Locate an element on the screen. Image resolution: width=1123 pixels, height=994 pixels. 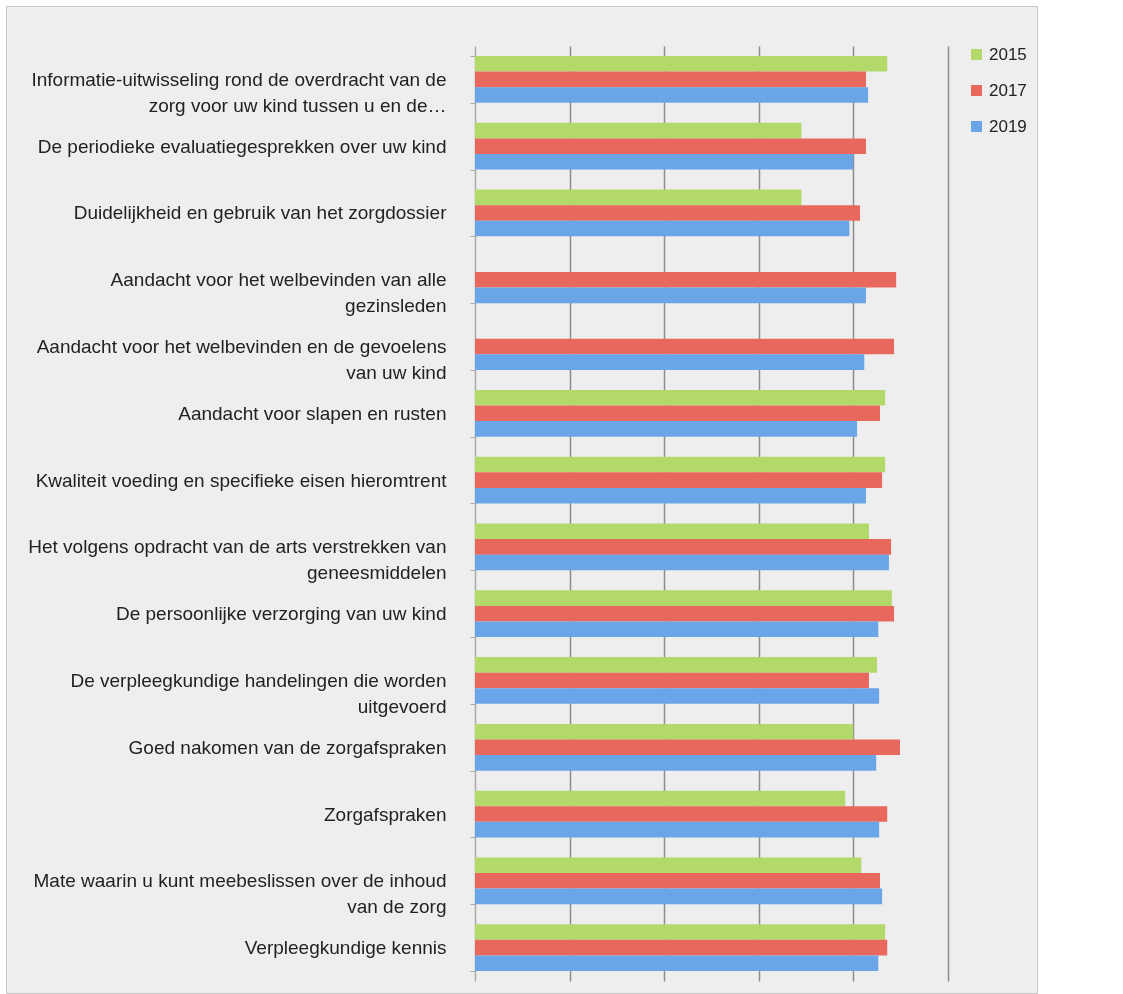
y-tick-label: De persoonlijke verzorging van uw kind is located at coordinates (281, 614).